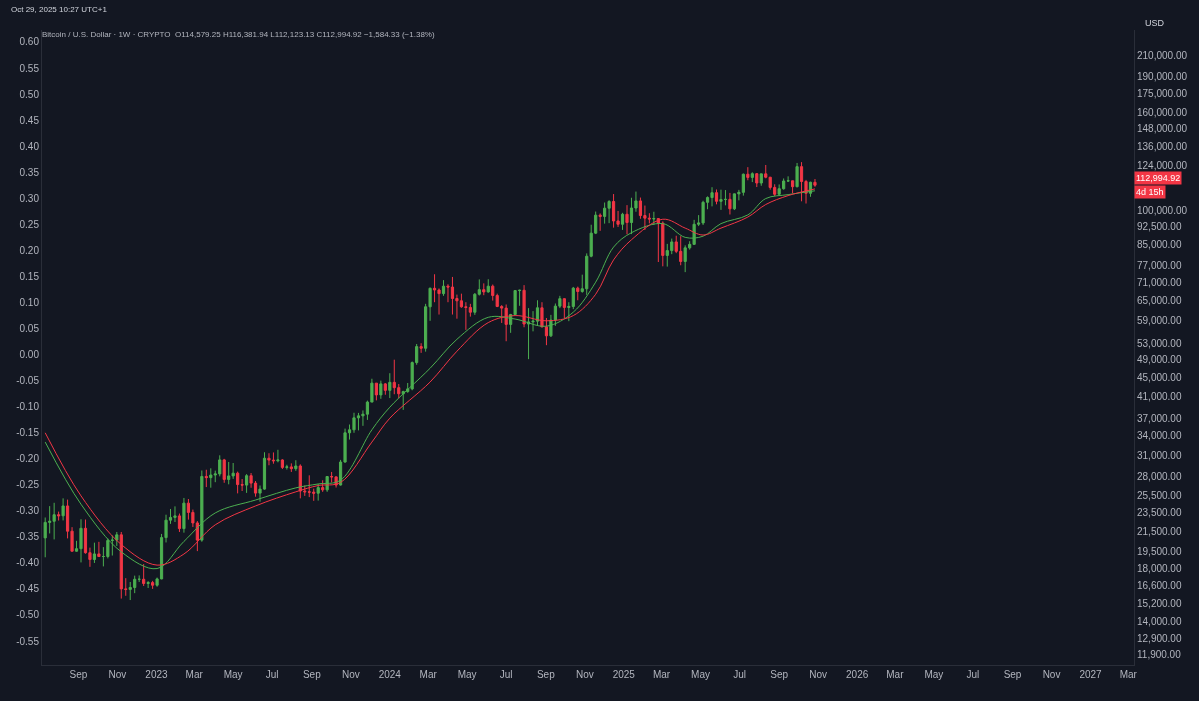 This screenshot has width=1199, height=701. What do you see at coordinates (1159, 377) in the screenshot?
I see `y-tick-label: 45,000.00` at bounding box center [1159, 377].